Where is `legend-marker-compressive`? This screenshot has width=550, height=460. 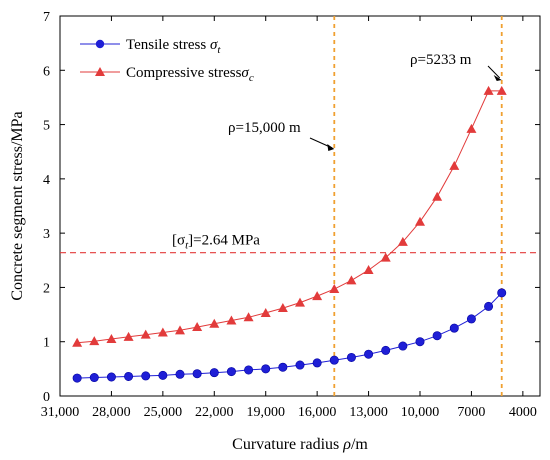
legend-marker-compressive is located at coordinates (100, 71).